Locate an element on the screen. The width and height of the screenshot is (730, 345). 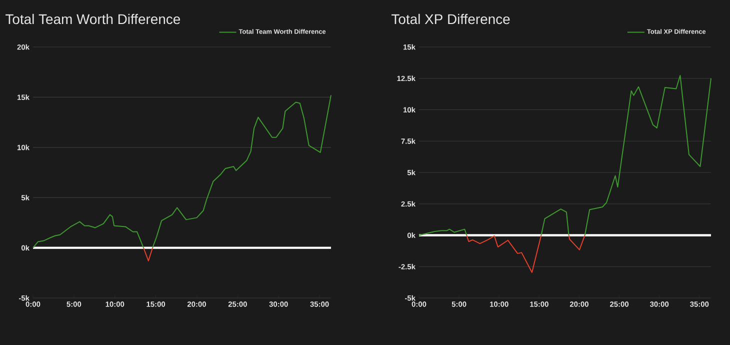
chart-title: Total XP Difference is located at coordinates (451, 19).